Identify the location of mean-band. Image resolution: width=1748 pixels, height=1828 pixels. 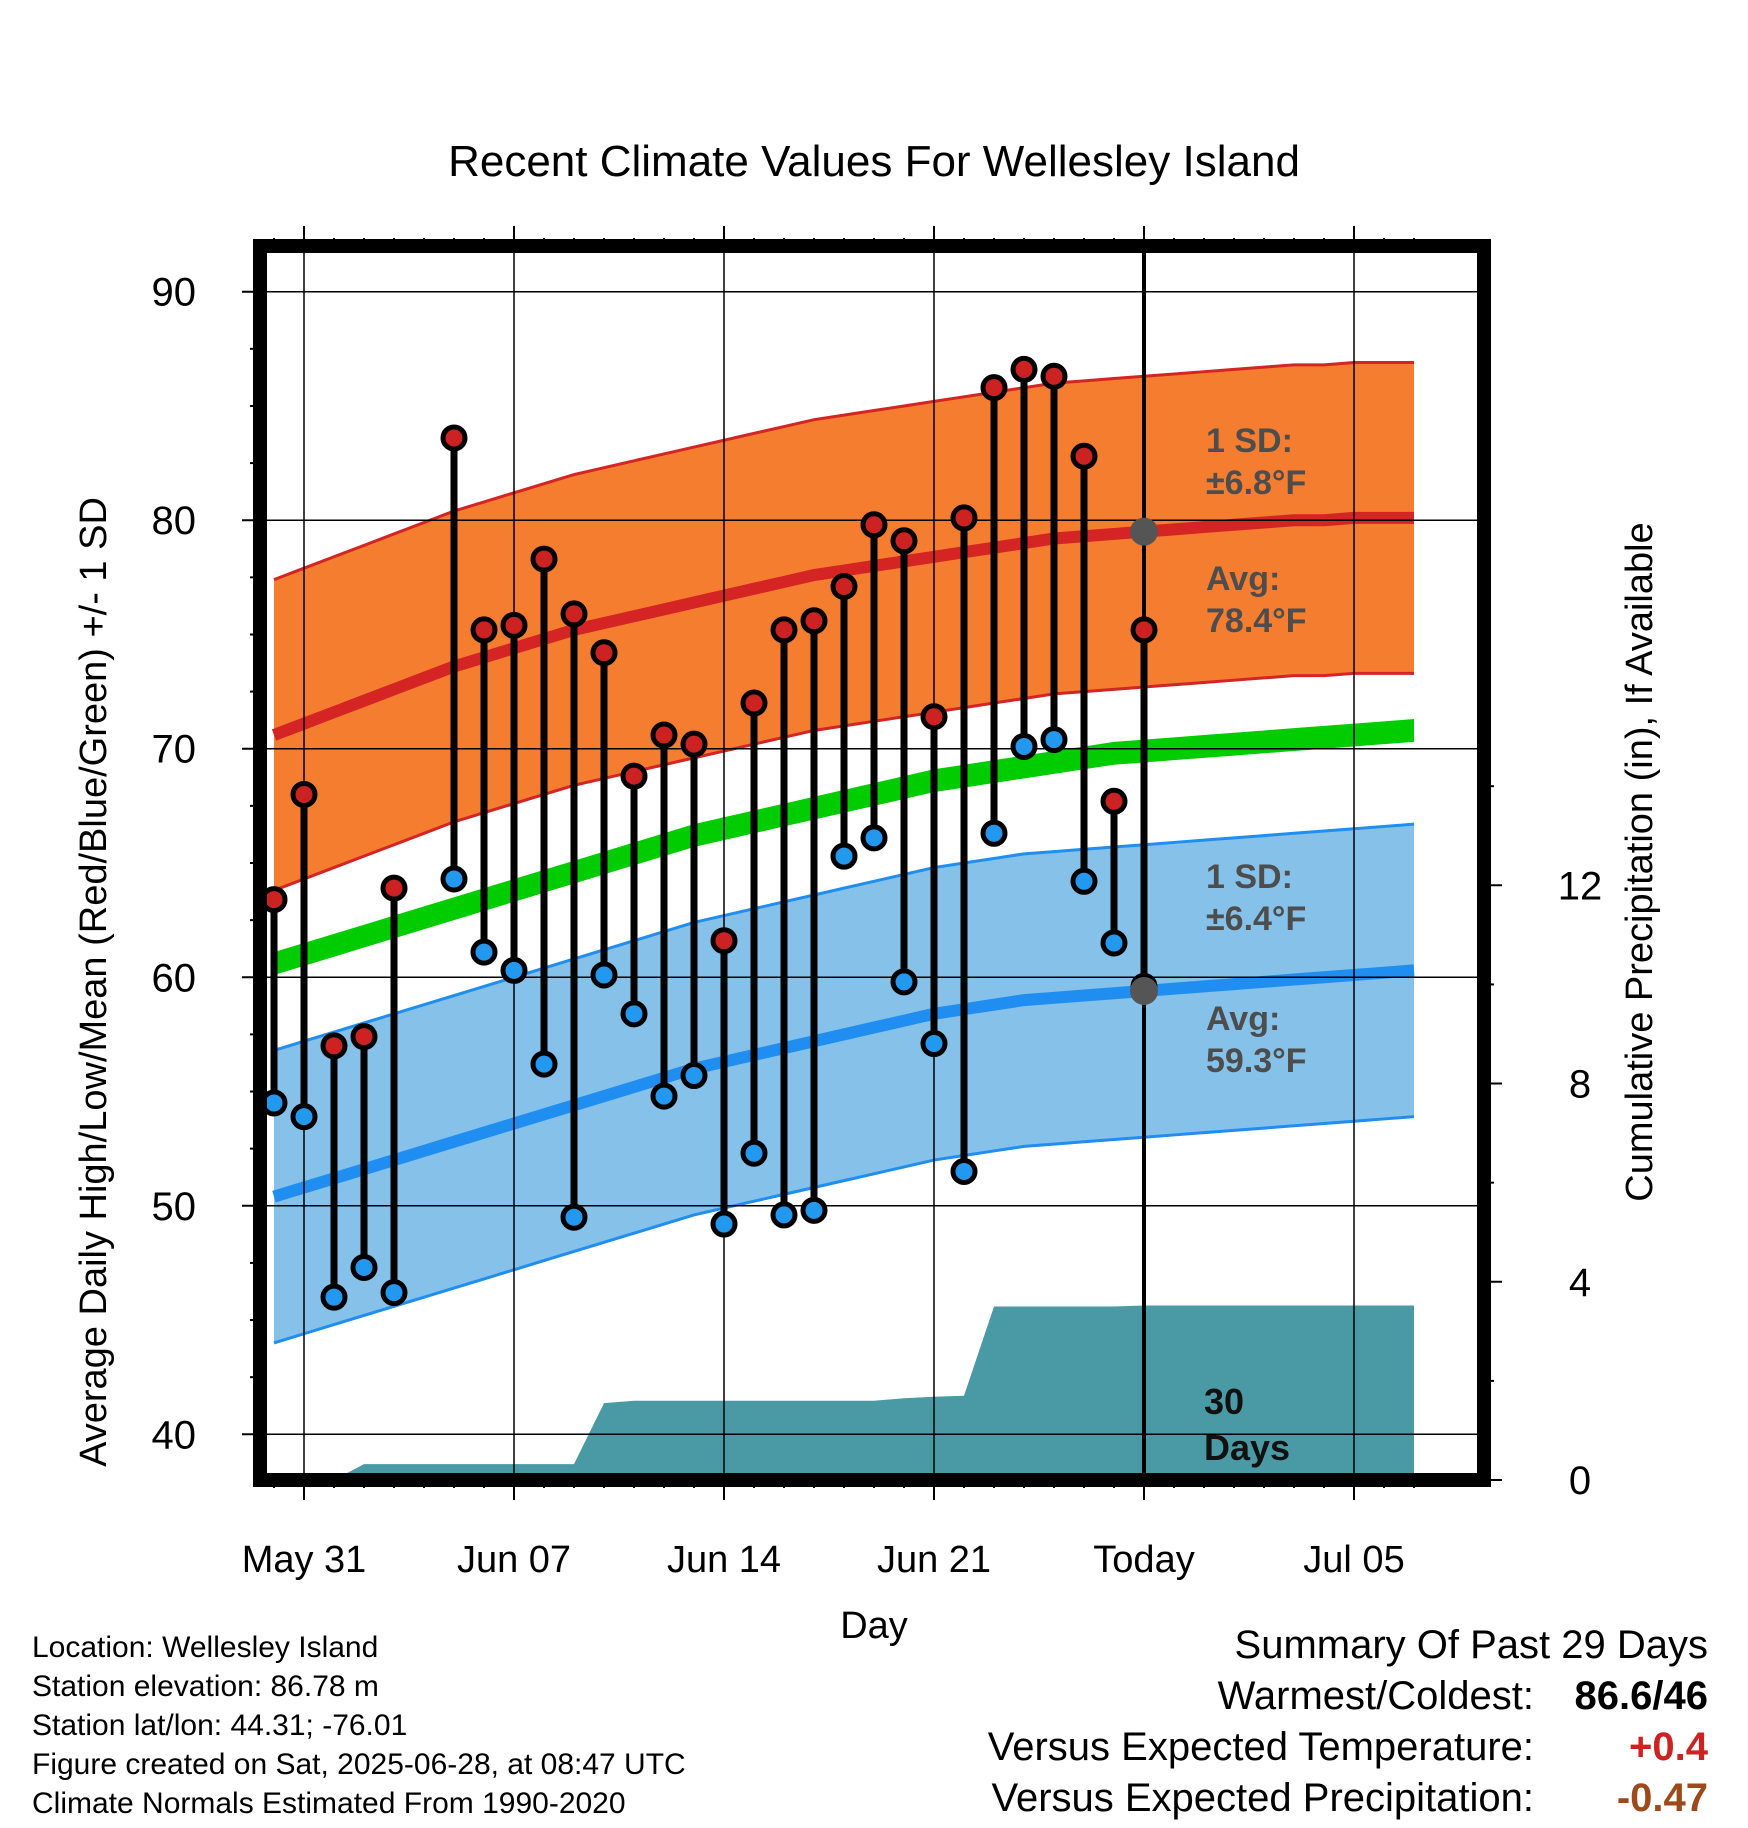
(844, 847).